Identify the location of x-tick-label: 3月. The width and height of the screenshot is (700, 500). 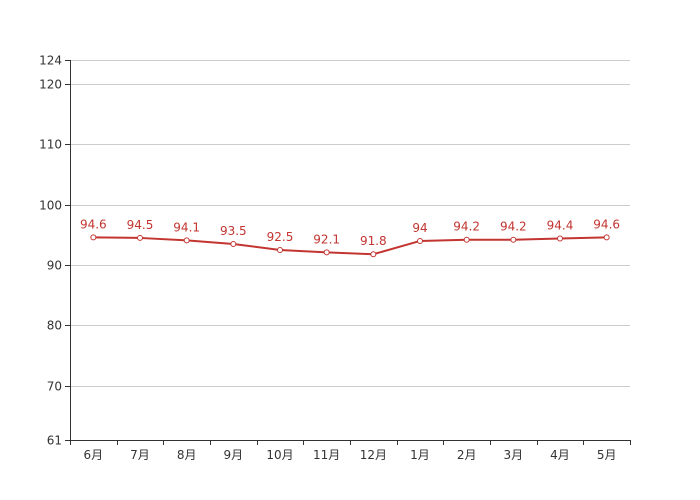
(514, 455).